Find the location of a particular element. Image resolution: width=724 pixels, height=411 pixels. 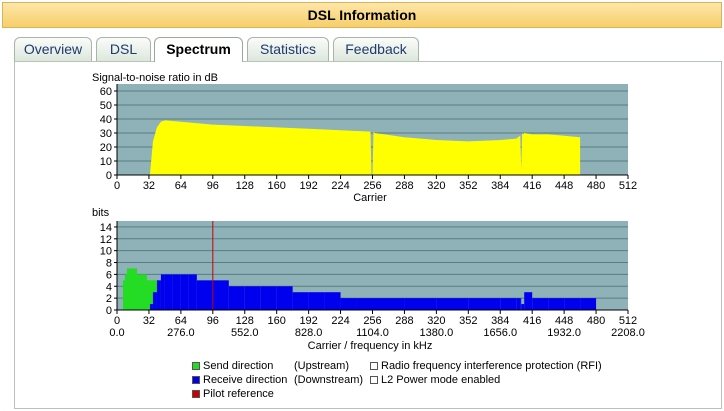

y-tick-label: 40 is located at coordinates (106, 120).